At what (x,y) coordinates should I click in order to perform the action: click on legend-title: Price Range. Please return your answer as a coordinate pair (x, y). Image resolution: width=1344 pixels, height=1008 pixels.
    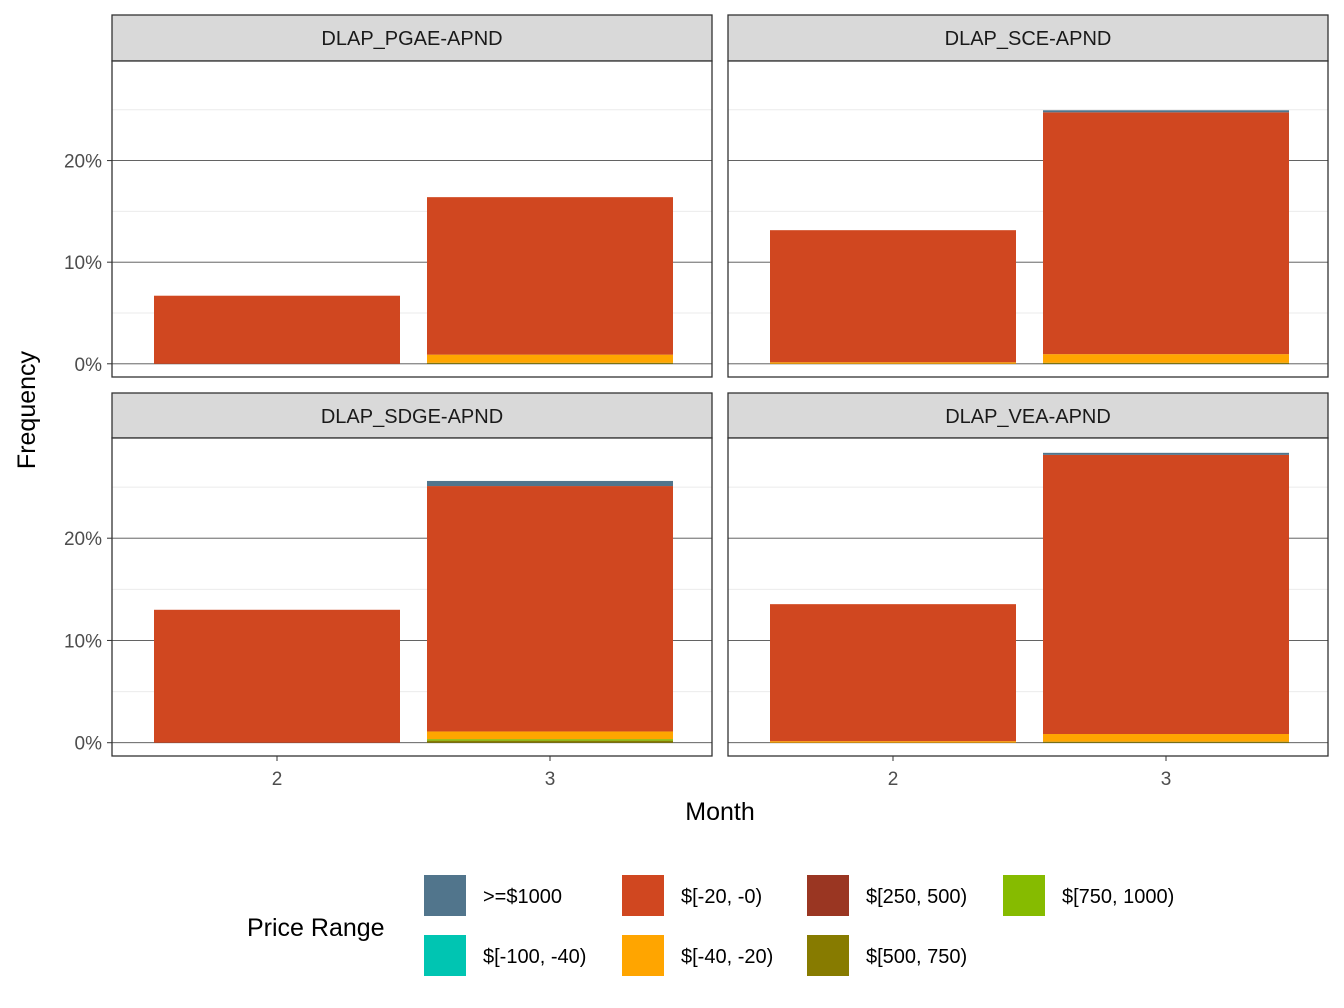
    Looking at the image, I should click on (316, 928).